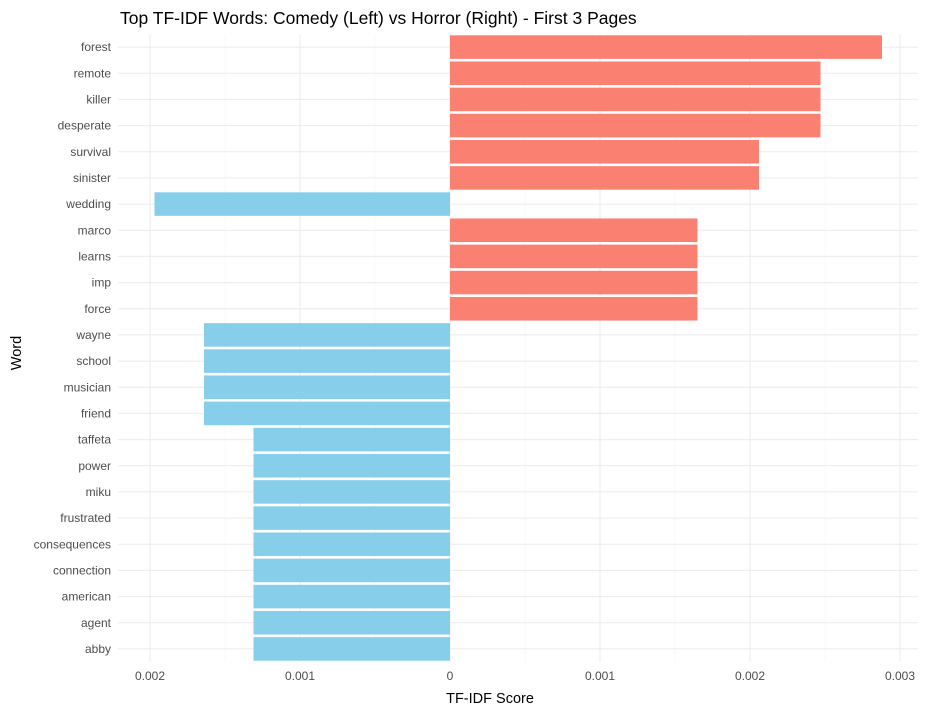  I want to click on y-tick-label: connection, so click(82, 570).